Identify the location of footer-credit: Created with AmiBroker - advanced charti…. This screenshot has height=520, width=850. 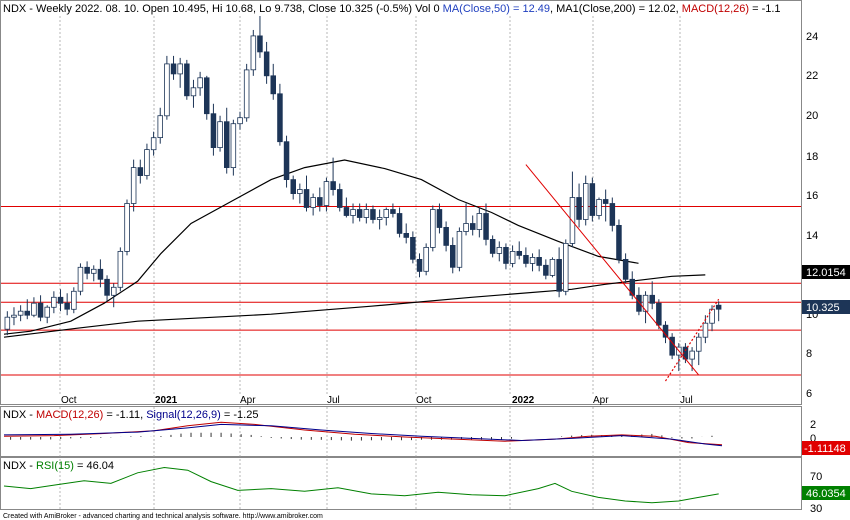
(163, 516).